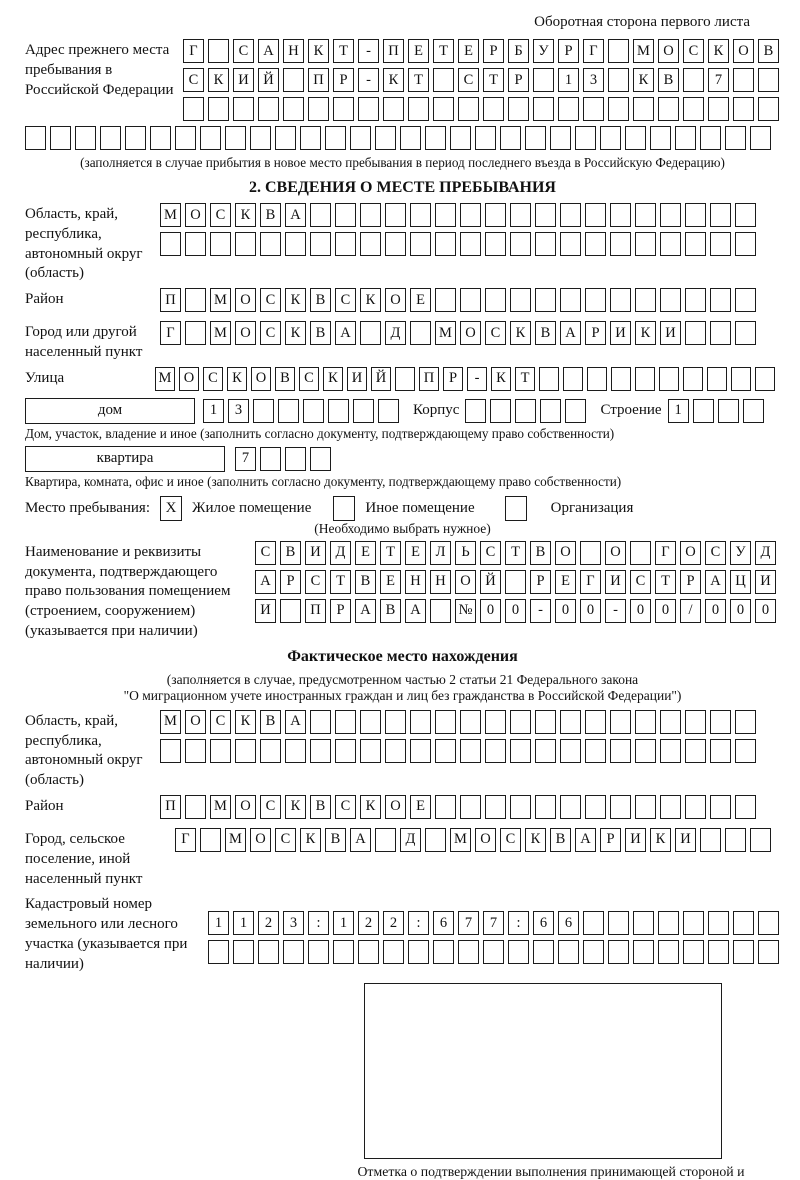 The image size is (800, 1180). I want to click on form-cell: Й, so click(381, 378).